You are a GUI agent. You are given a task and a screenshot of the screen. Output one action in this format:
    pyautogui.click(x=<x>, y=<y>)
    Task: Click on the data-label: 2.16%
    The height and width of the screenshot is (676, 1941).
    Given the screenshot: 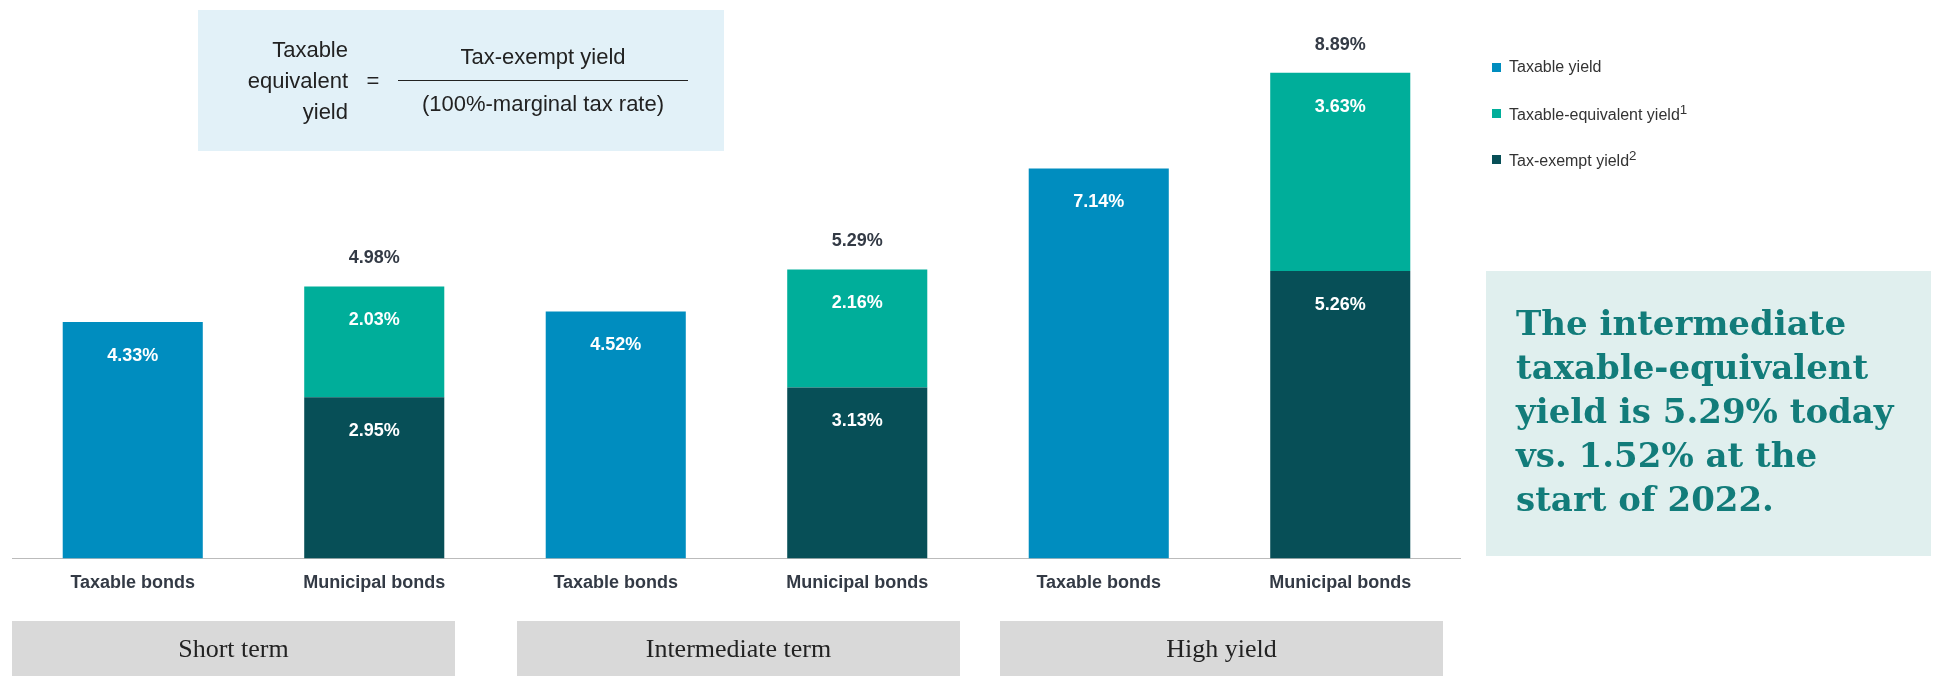 What is the action you would take?
    pyautogui.click(x=857, y=302)
    